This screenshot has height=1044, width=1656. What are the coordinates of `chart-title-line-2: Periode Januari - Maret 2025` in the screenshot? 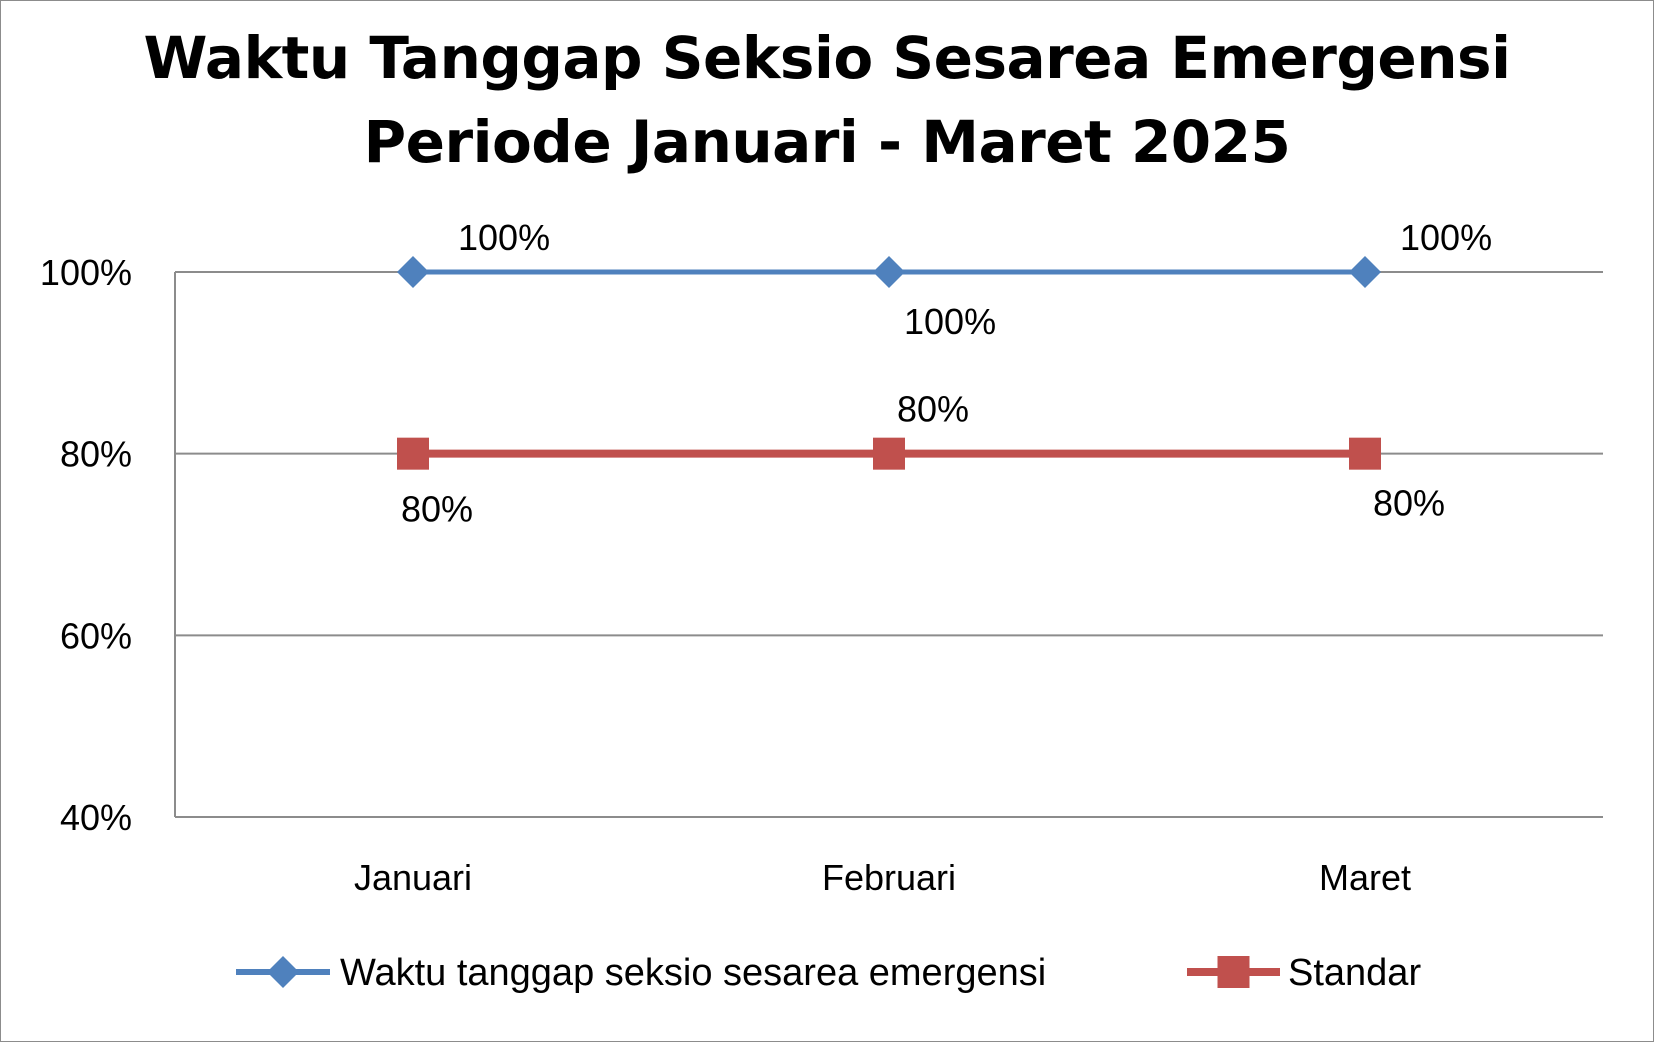 It's located at (827, 142).